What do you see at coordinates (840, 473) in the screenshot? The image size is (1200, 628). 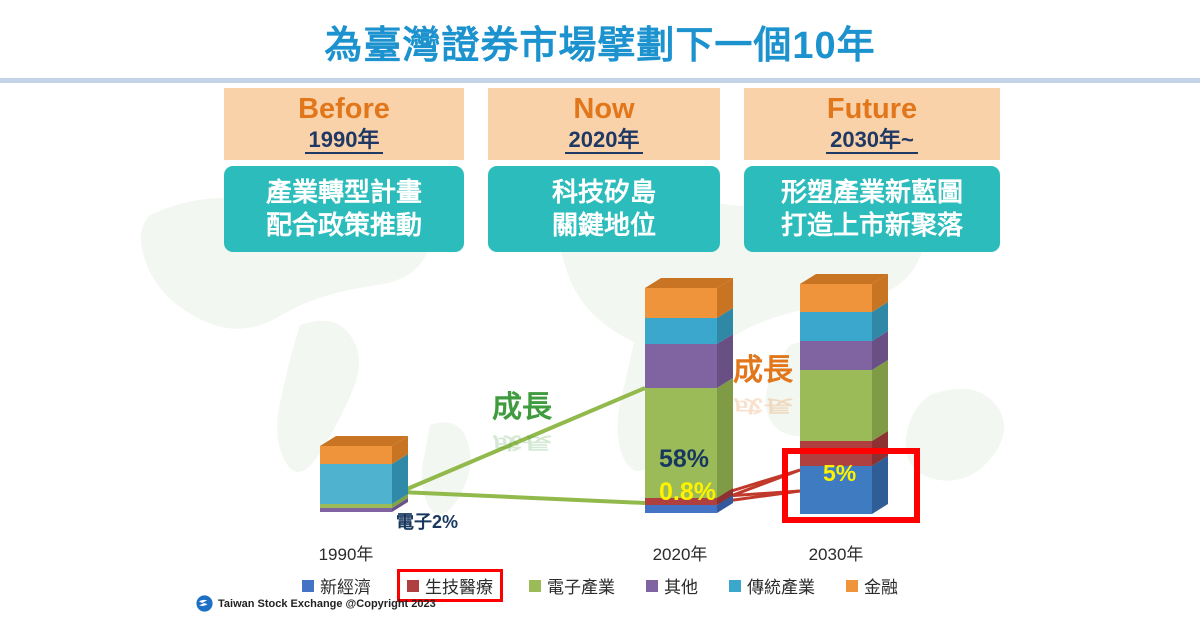 I see `data-label-biotech-2030: 5%` at bounding box center [840, 473].